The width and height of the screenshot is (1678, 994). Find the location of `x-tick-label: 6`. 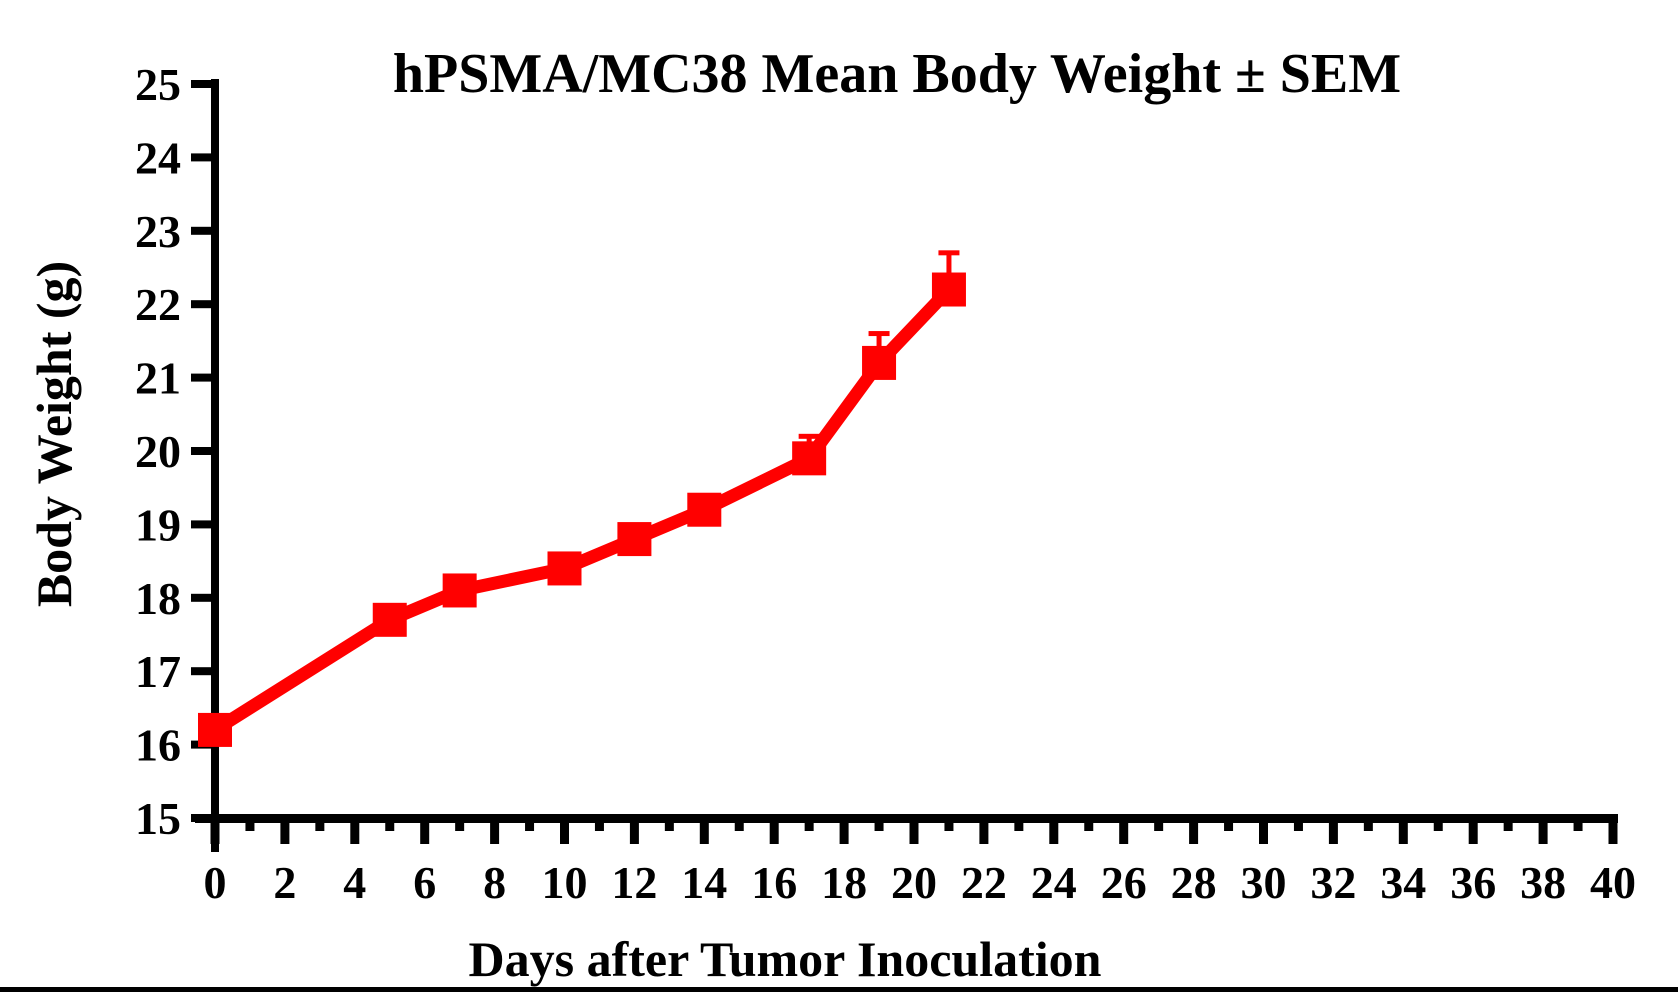

x-tick-label: 6 is located at coordinates (424, 882).